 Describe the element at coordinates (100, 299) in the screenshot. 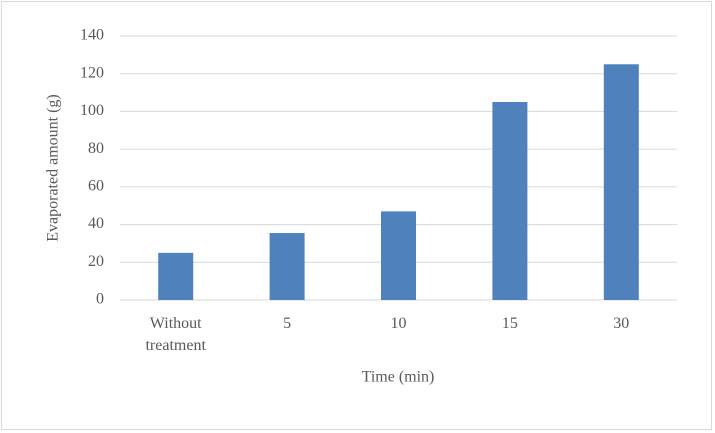

I see `y-tick-label: 0` at that location.